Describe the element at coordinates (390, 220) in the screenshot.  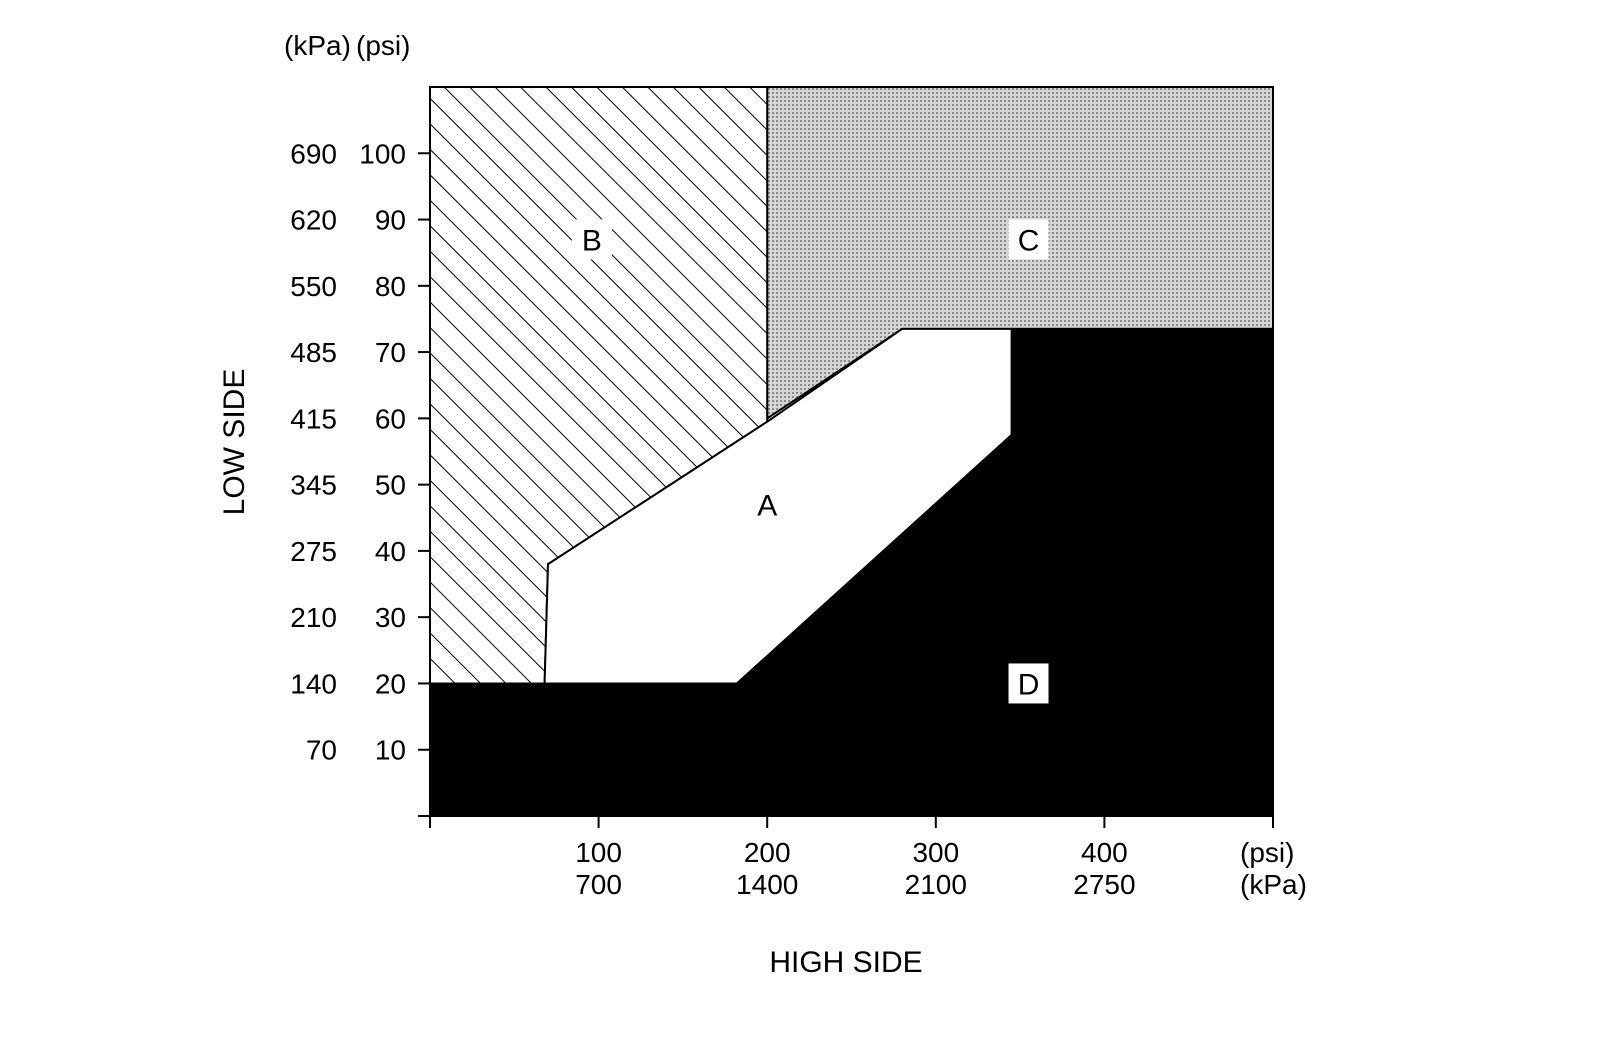
I see `y-tick-label-psi-90: 90` at that location.